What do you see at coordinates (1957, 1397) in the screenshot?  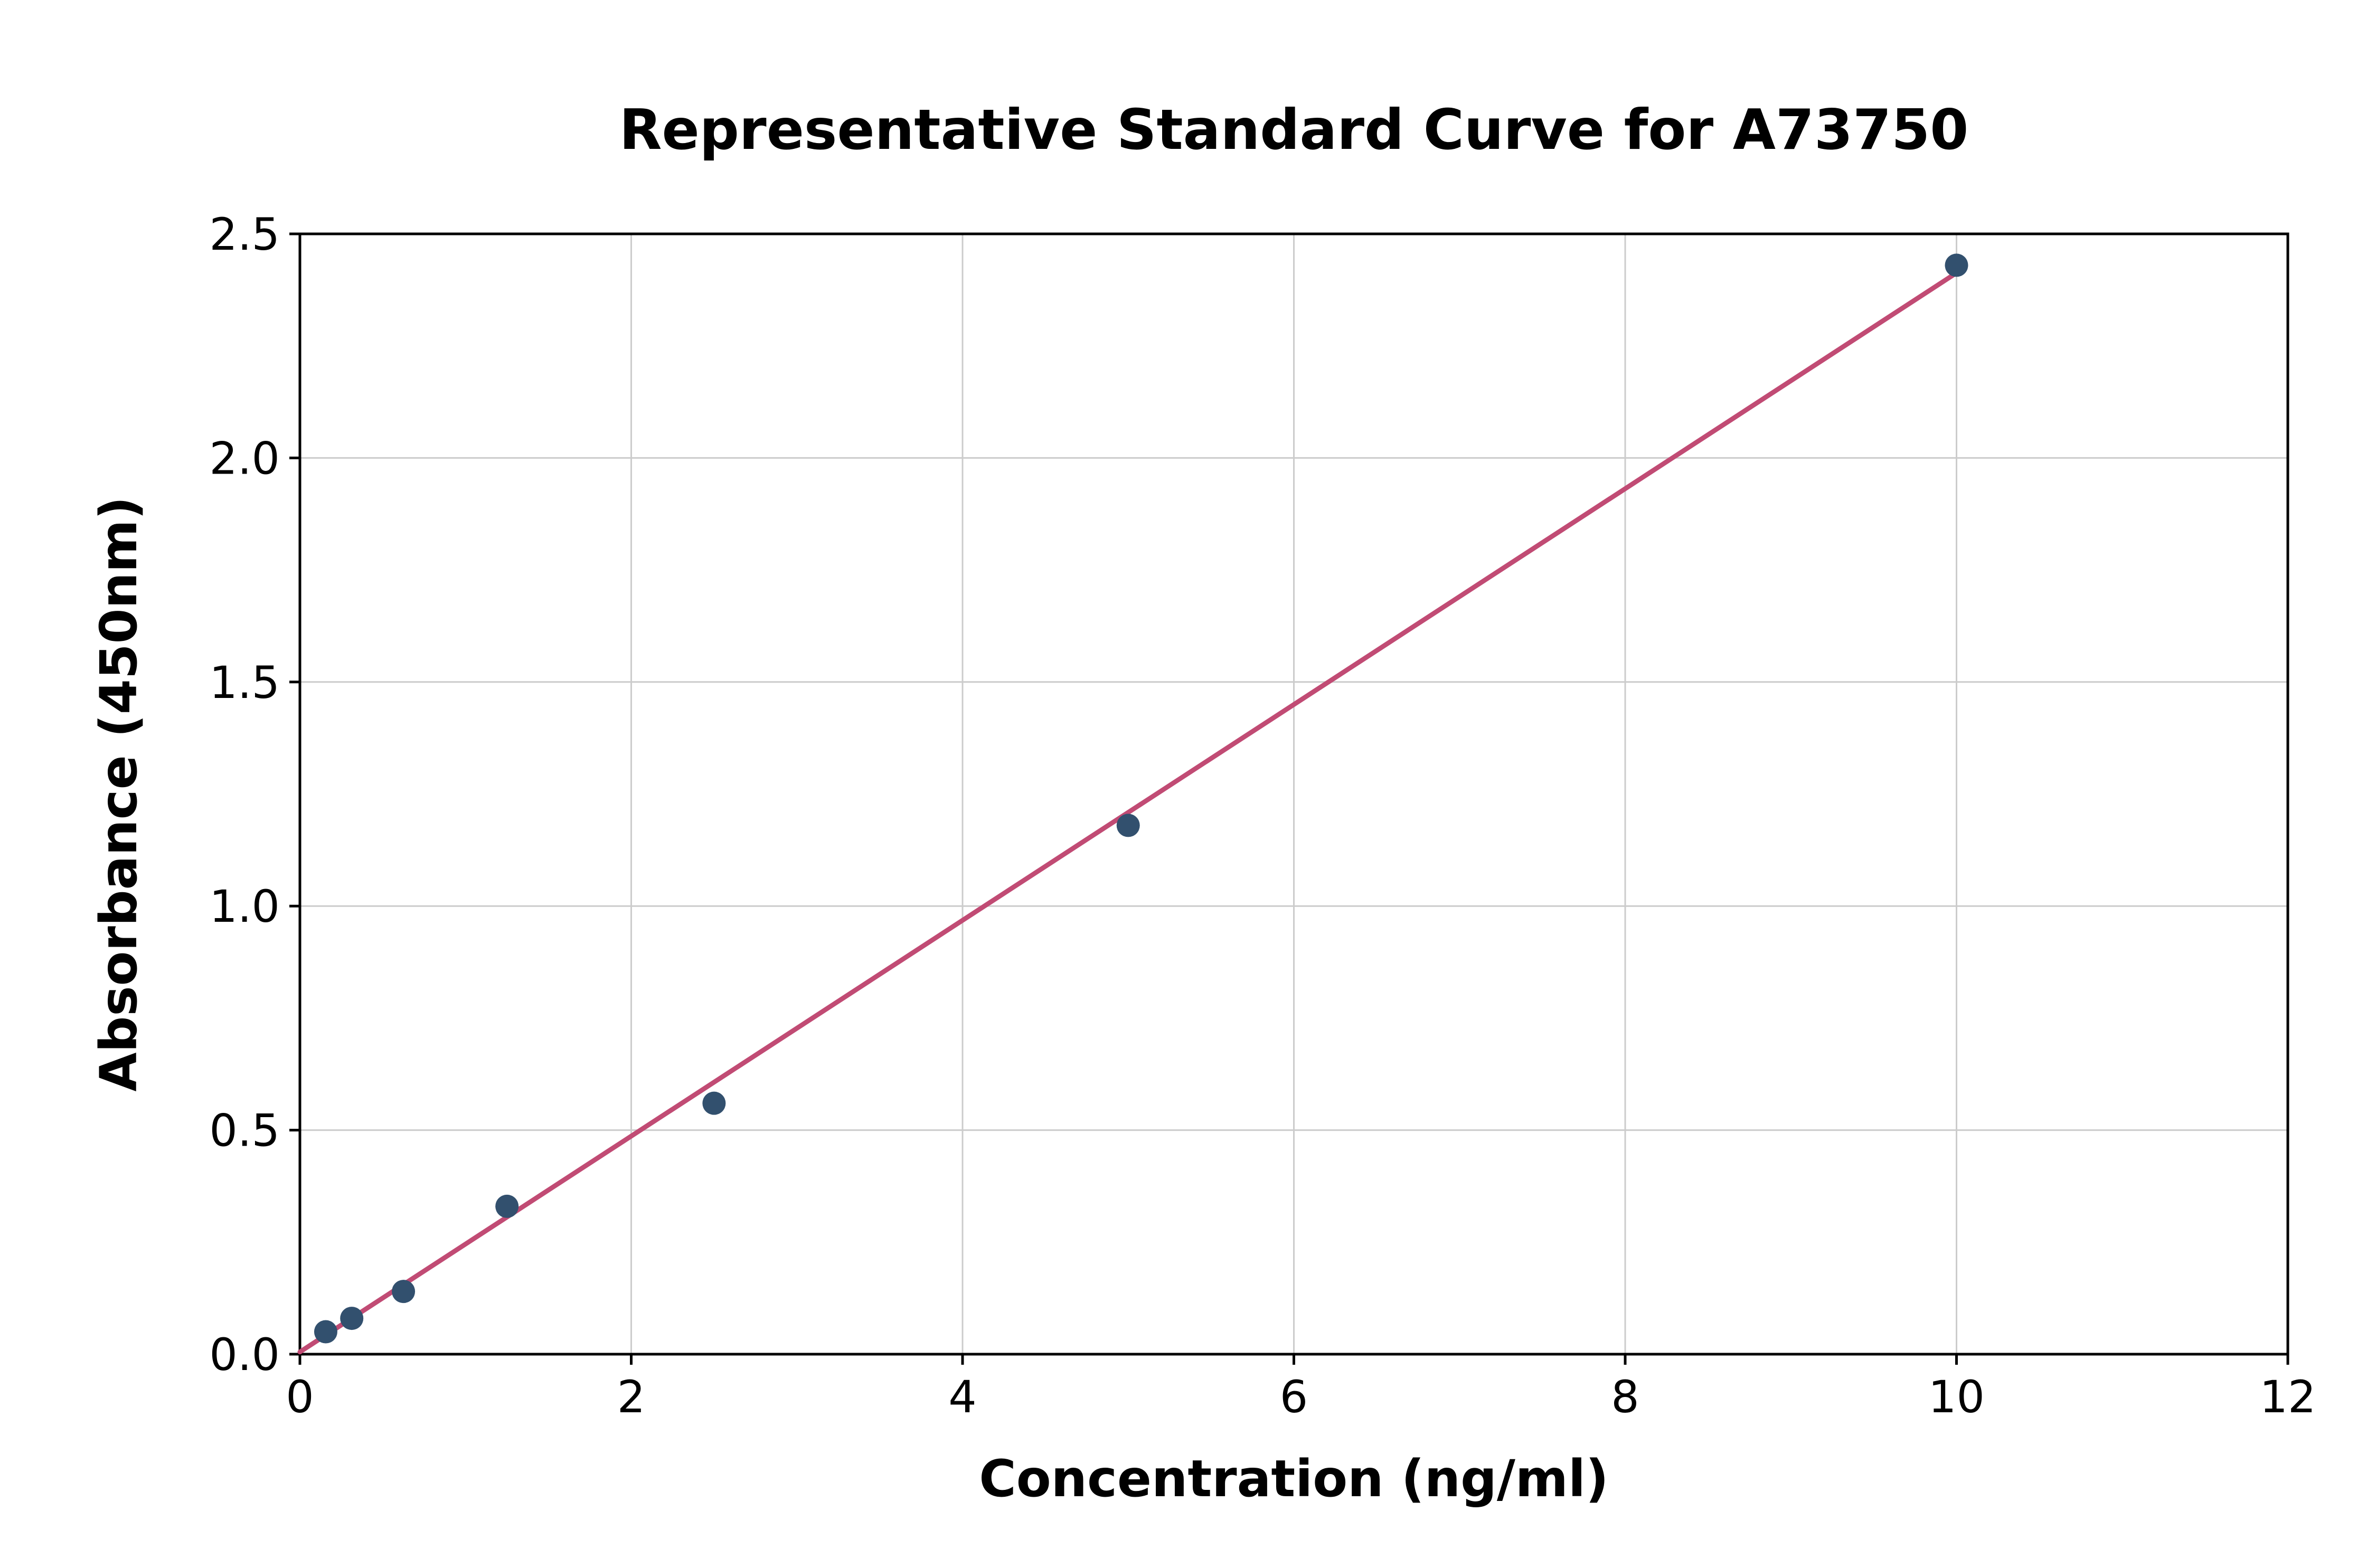 I see `x-tick-label: 10` at bounding box center [1957, 1397].